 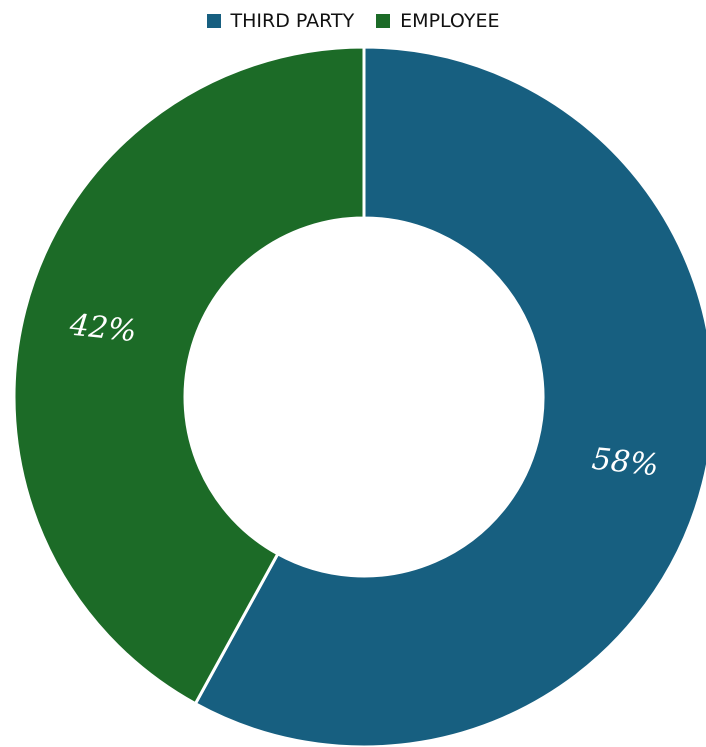 I want to click on legend: THIRD PARTY EMPLOYEE, so click(x=353, y=21).